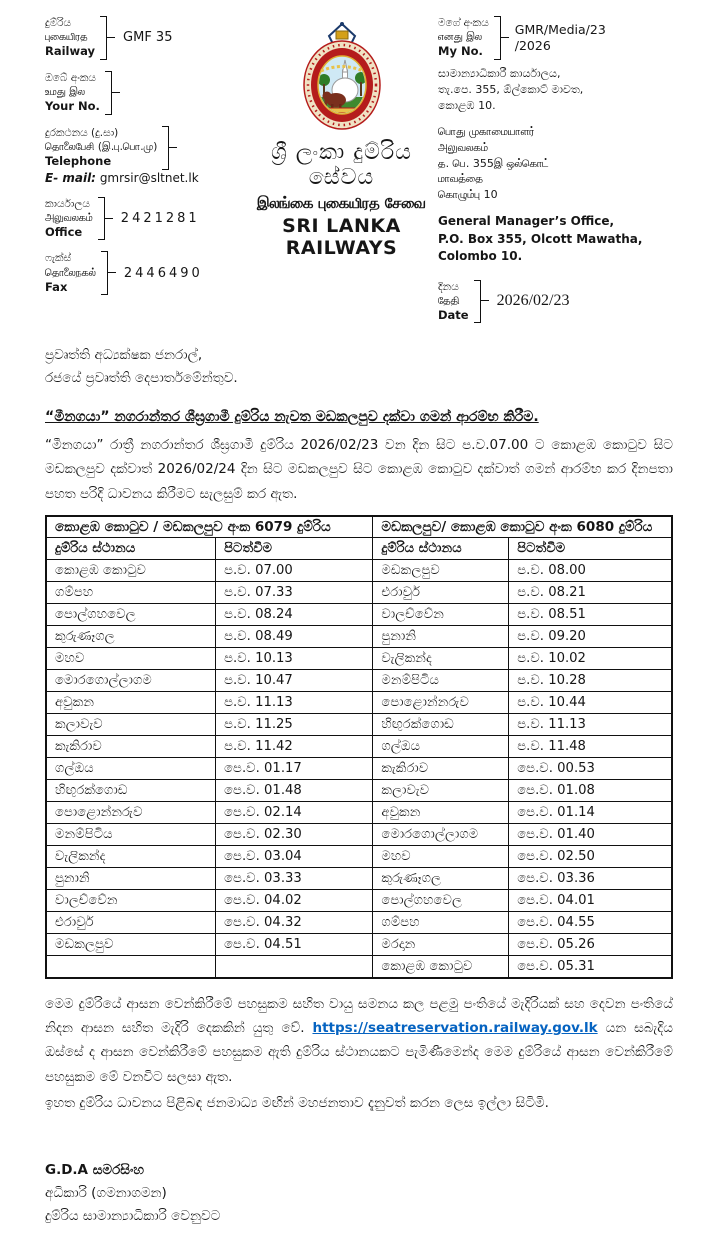 This screenshot has width=715, height=1246. What do you see at coordinates (359, 593) in the screenshot?
I see `table-row: ගම්පහ ප.ව. 07.33 එරාවුර් ප.ව. 08.21` at bounding box center [359, 593].